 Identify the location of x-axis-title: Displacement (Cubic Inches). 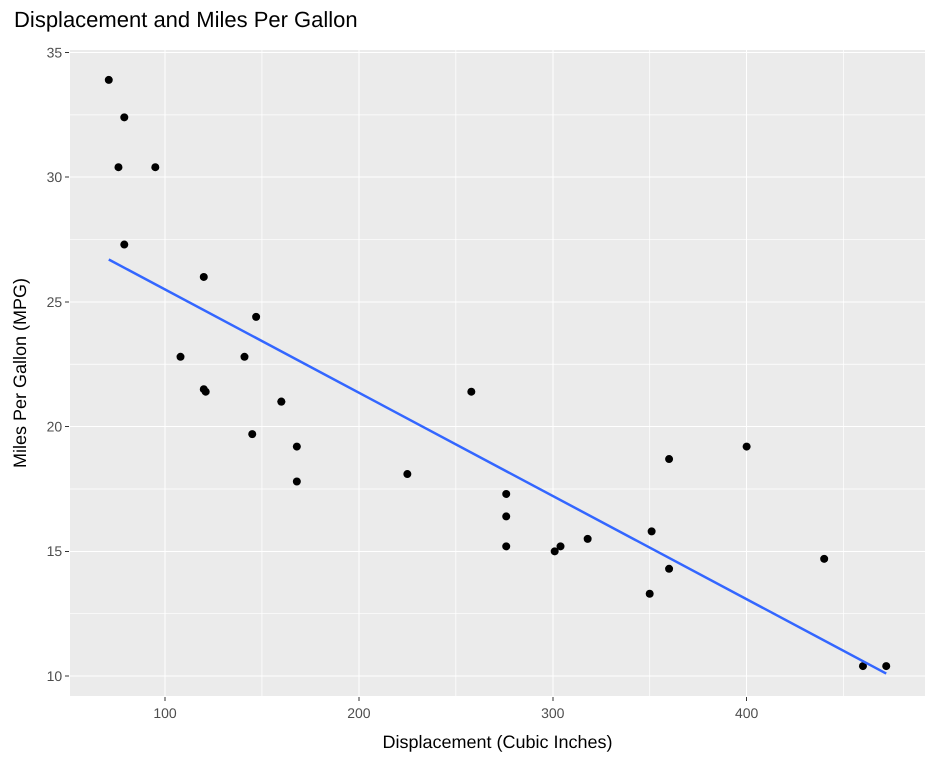
(497, 742).